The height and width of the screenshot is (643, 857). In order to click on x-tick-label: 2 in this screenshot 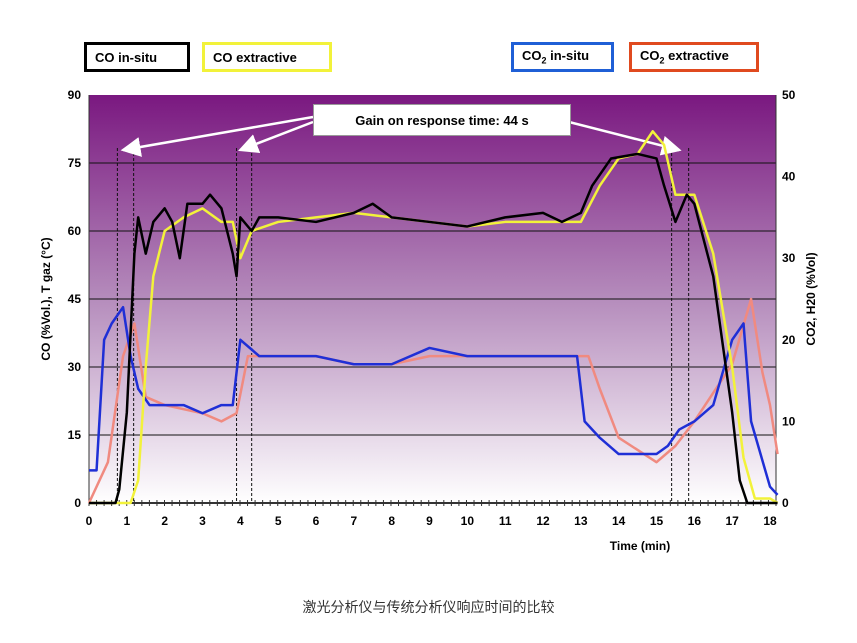, I will do `click(164, 521)`.